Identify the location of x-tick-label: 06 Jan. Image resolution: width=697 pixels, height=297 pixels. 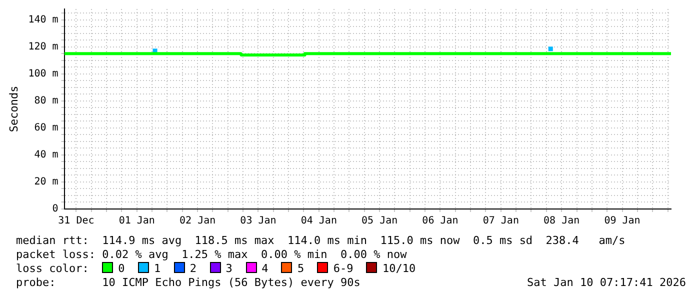
(440, 221).